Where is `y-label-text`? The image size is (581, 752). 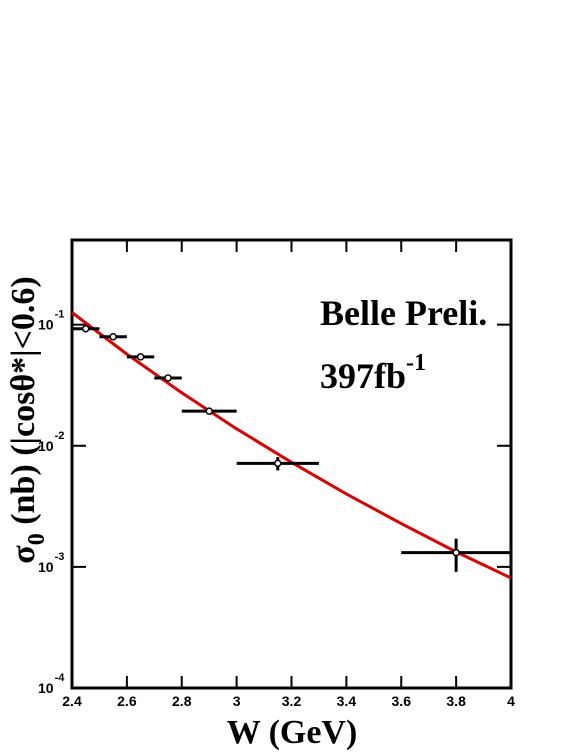 y-label-text is located at coordinates (23, 529).